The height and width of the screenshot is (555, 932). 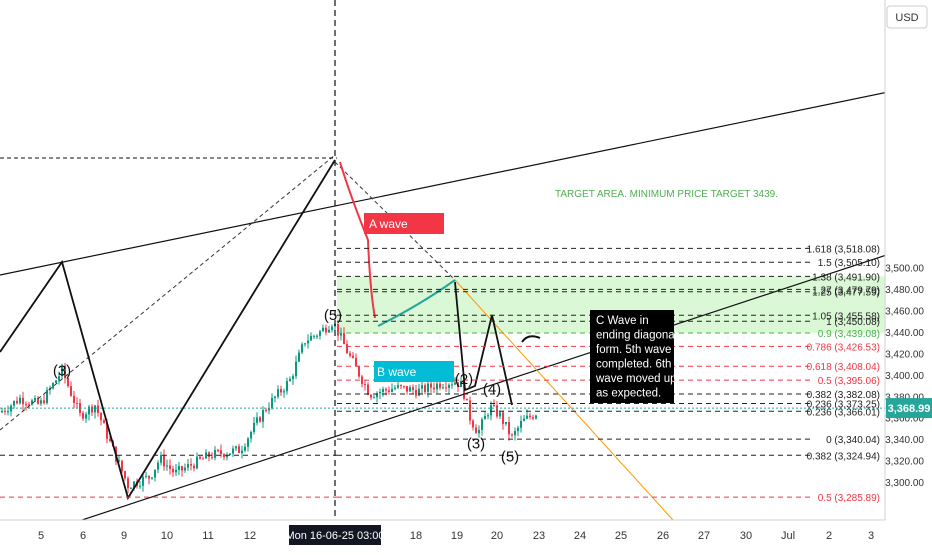 I want to click on y-tick-label: 3,360.00, so click(x=904, y=419).